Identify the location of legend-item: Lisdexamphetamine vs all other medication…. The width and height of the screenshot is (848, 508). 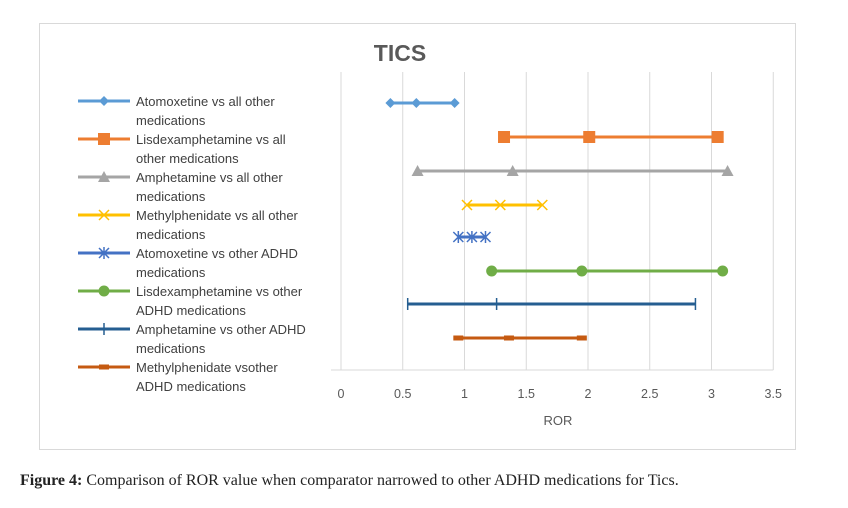
(201, 149).